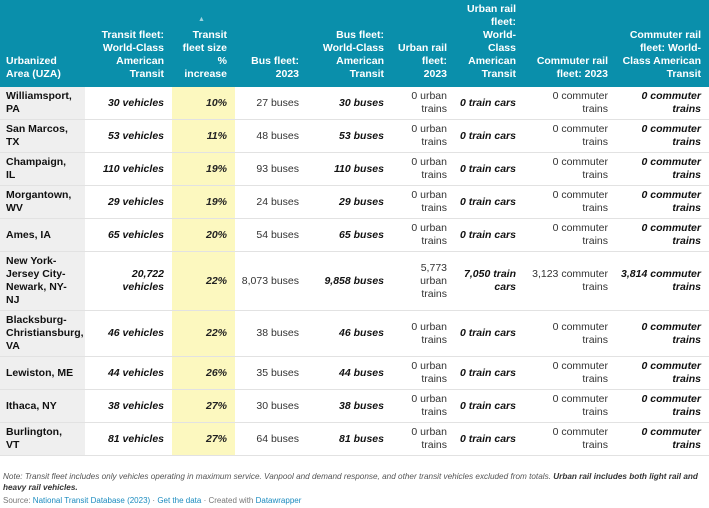  What do you see at coordinates (275, 67) in the screenshot?
I see `column-header-label: Bus fleet: 2023` at bounding box center [275, 67].